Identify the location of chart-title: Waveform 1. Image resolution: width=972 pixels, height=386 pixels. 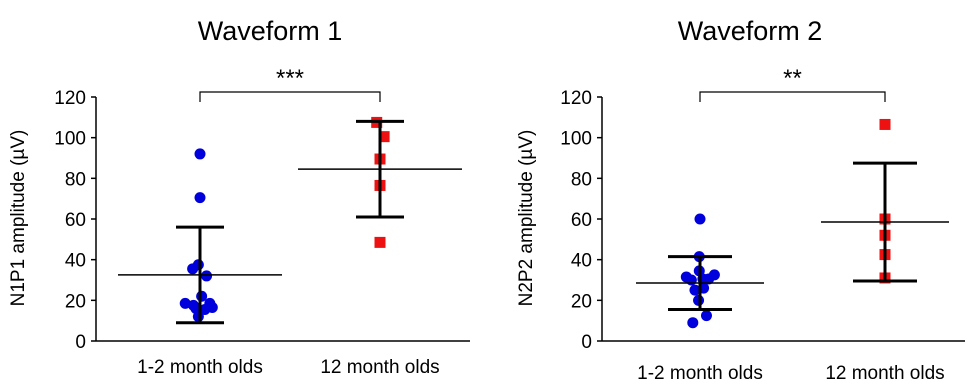
(270, 31).